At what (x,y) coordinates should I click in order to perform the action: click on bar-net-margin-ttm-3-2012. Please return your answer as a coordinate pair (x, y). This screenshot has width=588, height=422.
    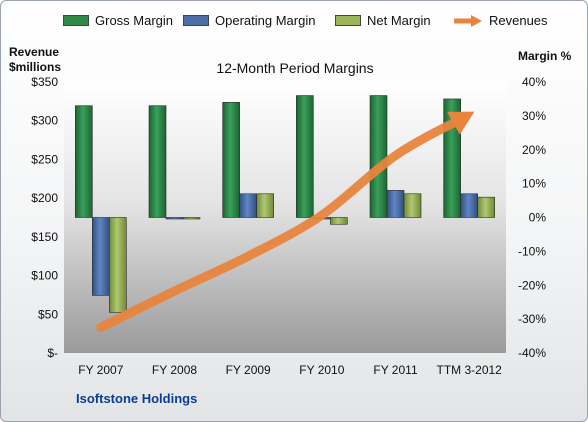
    Looking at the image, I should click on (486, 207).